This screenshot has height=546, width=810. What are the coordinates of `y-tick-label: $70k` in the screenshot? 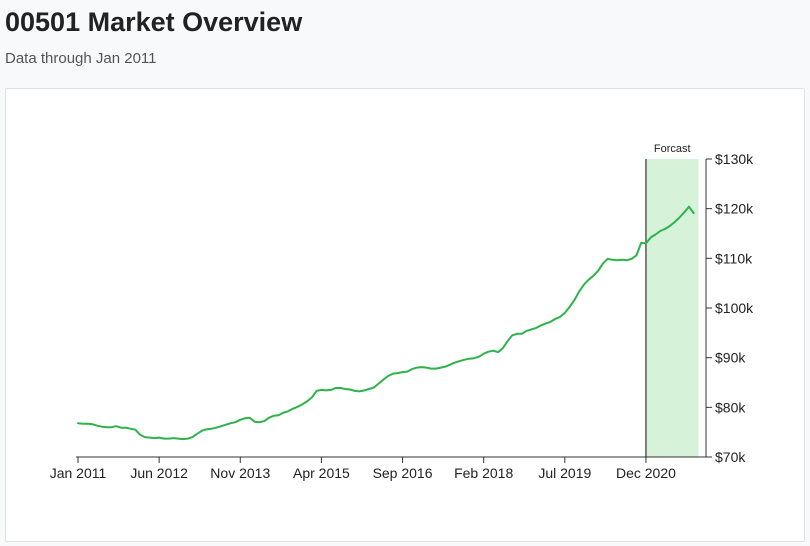 It's located at (730, 457).